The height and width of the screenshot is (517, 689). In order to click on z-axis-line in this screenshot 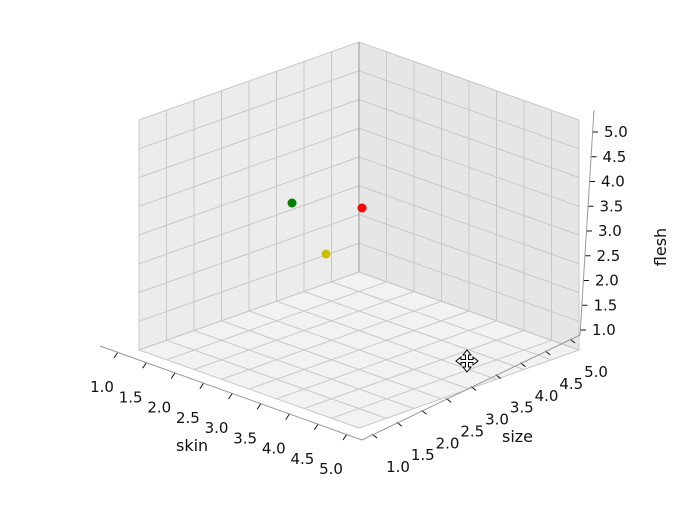, I will do `click(587, 222)`.